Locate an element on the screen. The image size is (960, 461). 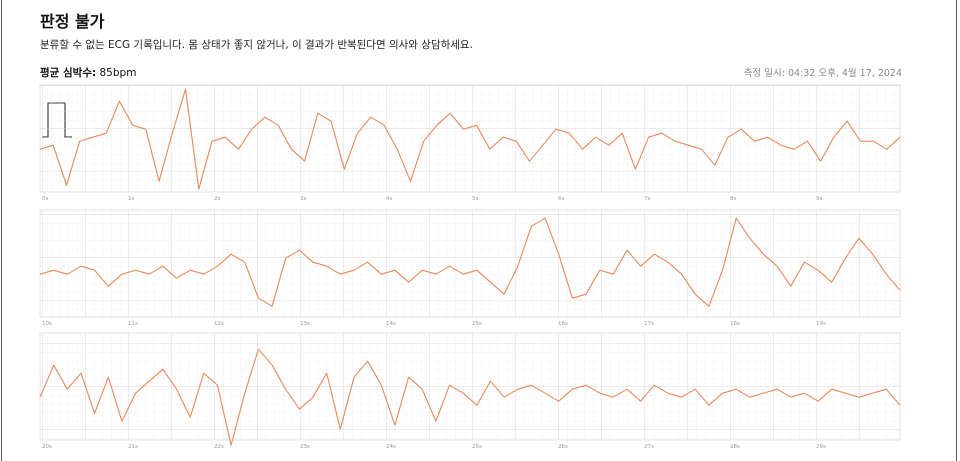
time-label: 11s is located at coordinates (133, 324).